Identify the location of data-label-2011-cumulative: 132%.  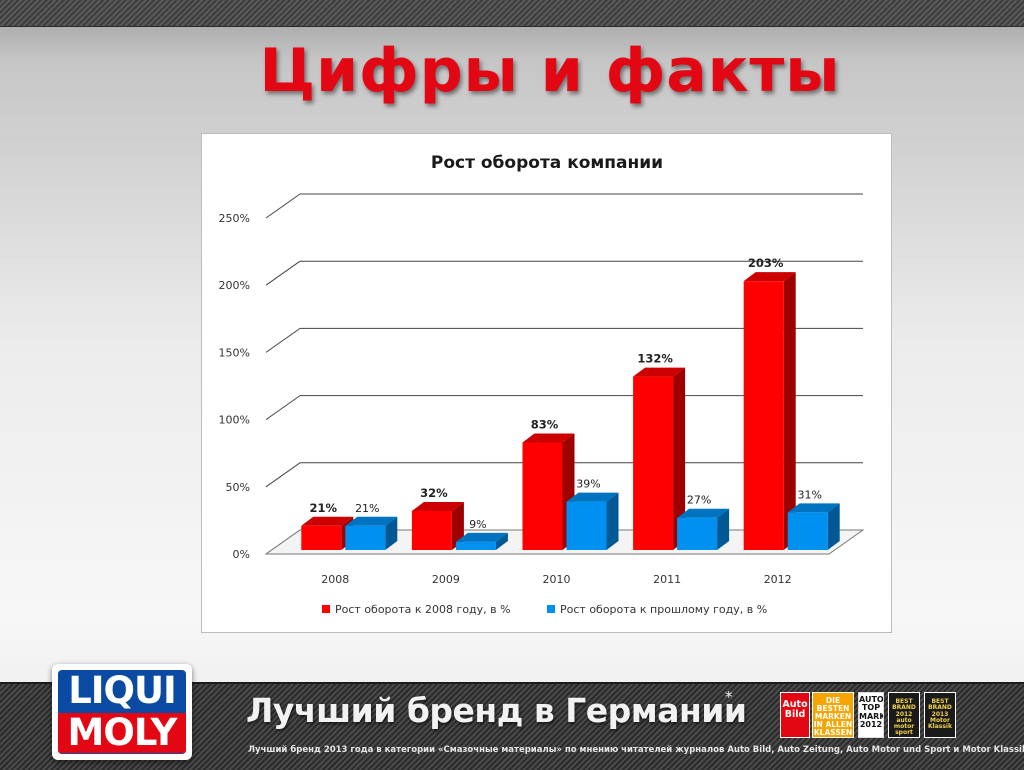
(655, 359).